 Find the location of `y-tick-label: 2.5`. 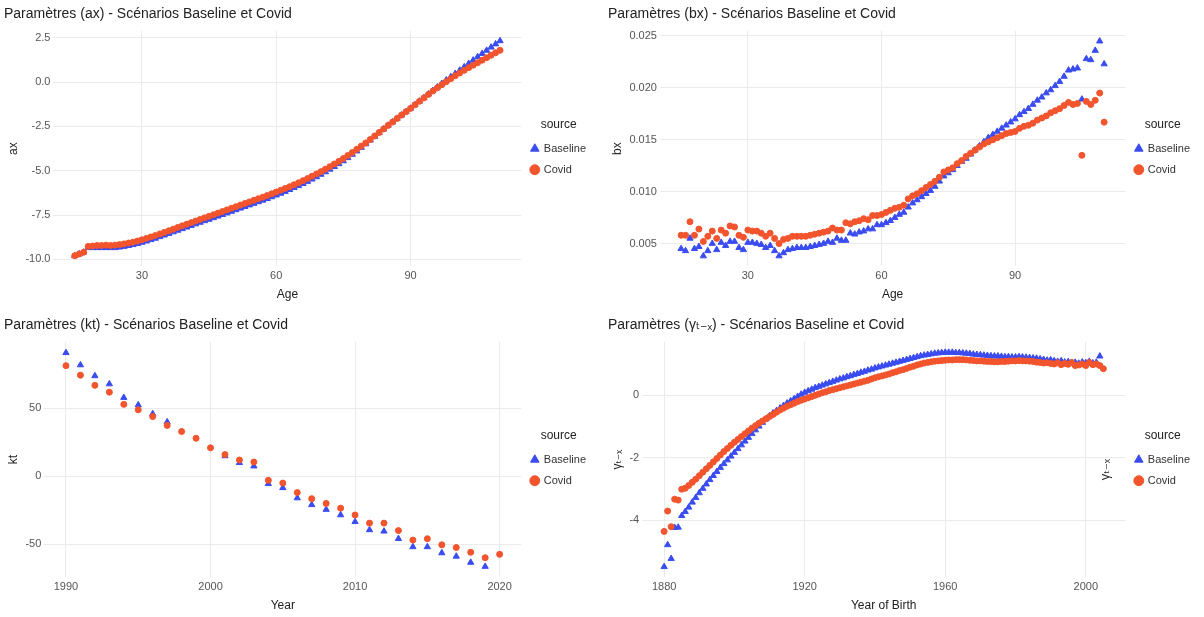

y-tick-label: 2.5 is located at coordinates (43, 36).